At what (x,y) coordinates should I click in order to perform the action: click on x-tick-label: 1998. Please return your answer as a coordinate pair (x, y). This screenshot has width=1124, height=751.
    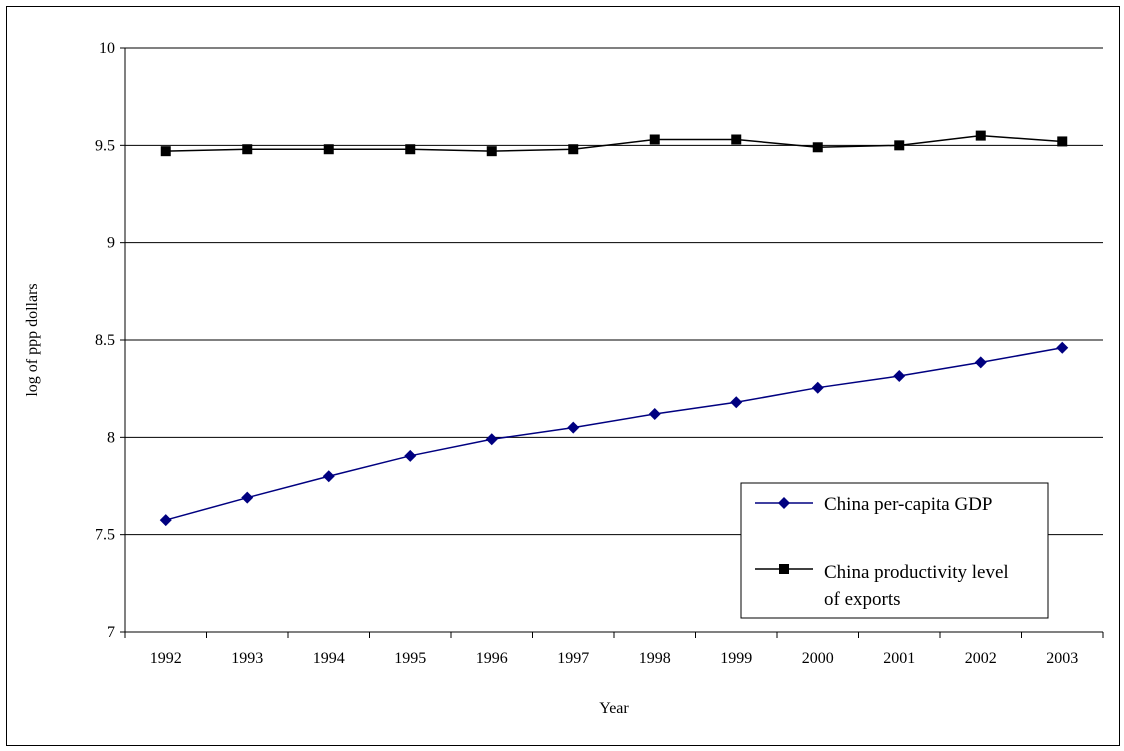
    Looking at the image, I should click on (655, 658).